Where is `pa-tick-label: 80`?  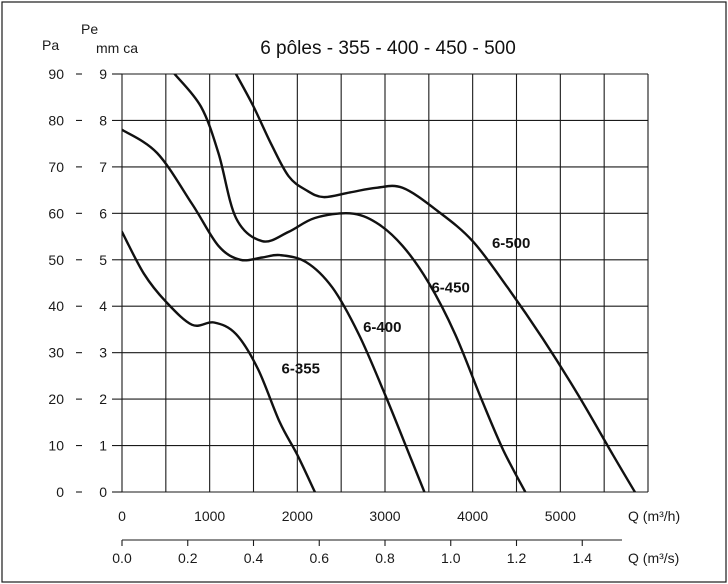 pa-tick-label: 80 is located at coordinates (56, 120).